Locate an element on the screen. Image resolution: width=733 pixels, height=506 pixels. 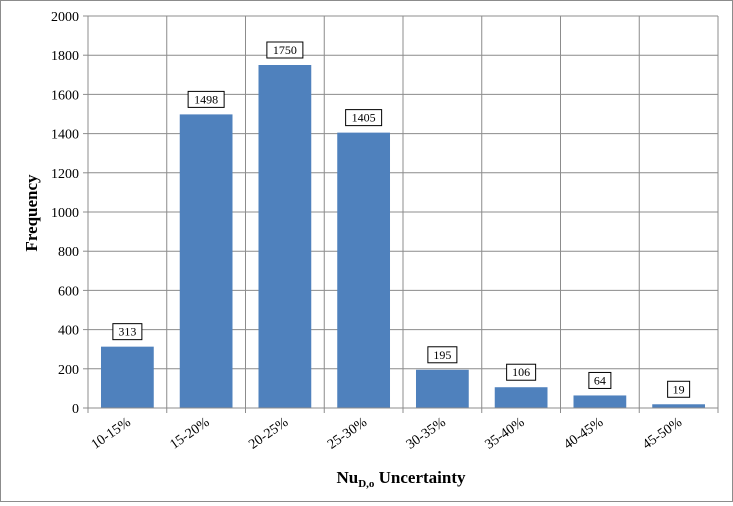
data-label: 106 is located at coordinates (521, 372).